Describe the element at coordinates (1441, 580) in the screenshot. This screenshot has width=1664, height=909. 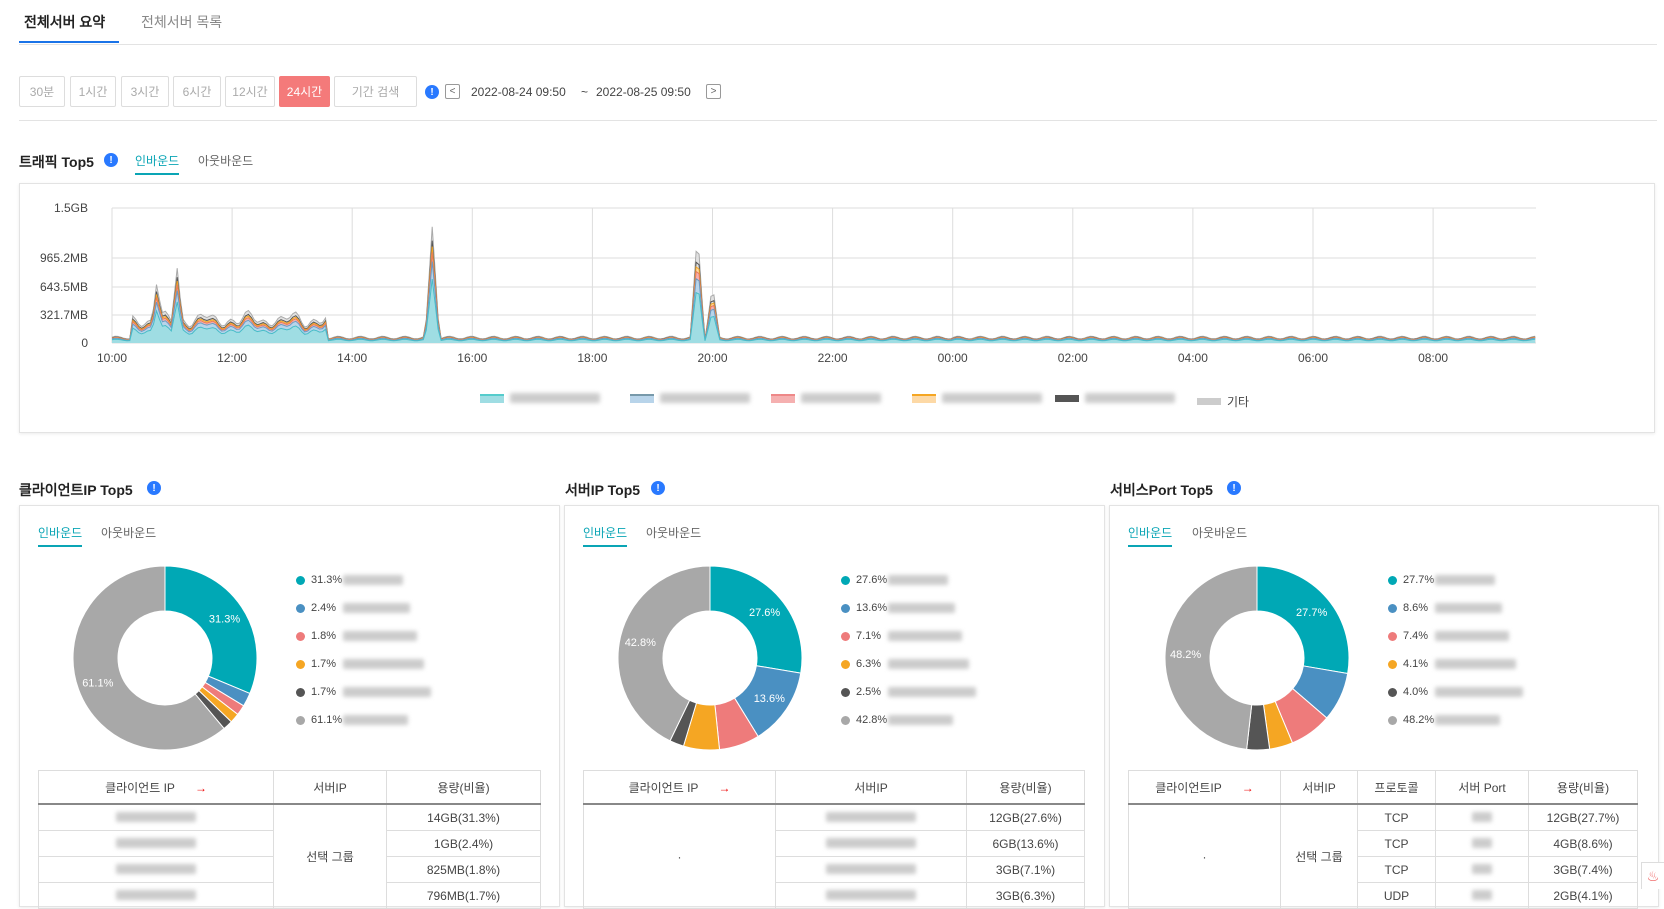
I see `pie-legend-item: 27.7%` at that location.